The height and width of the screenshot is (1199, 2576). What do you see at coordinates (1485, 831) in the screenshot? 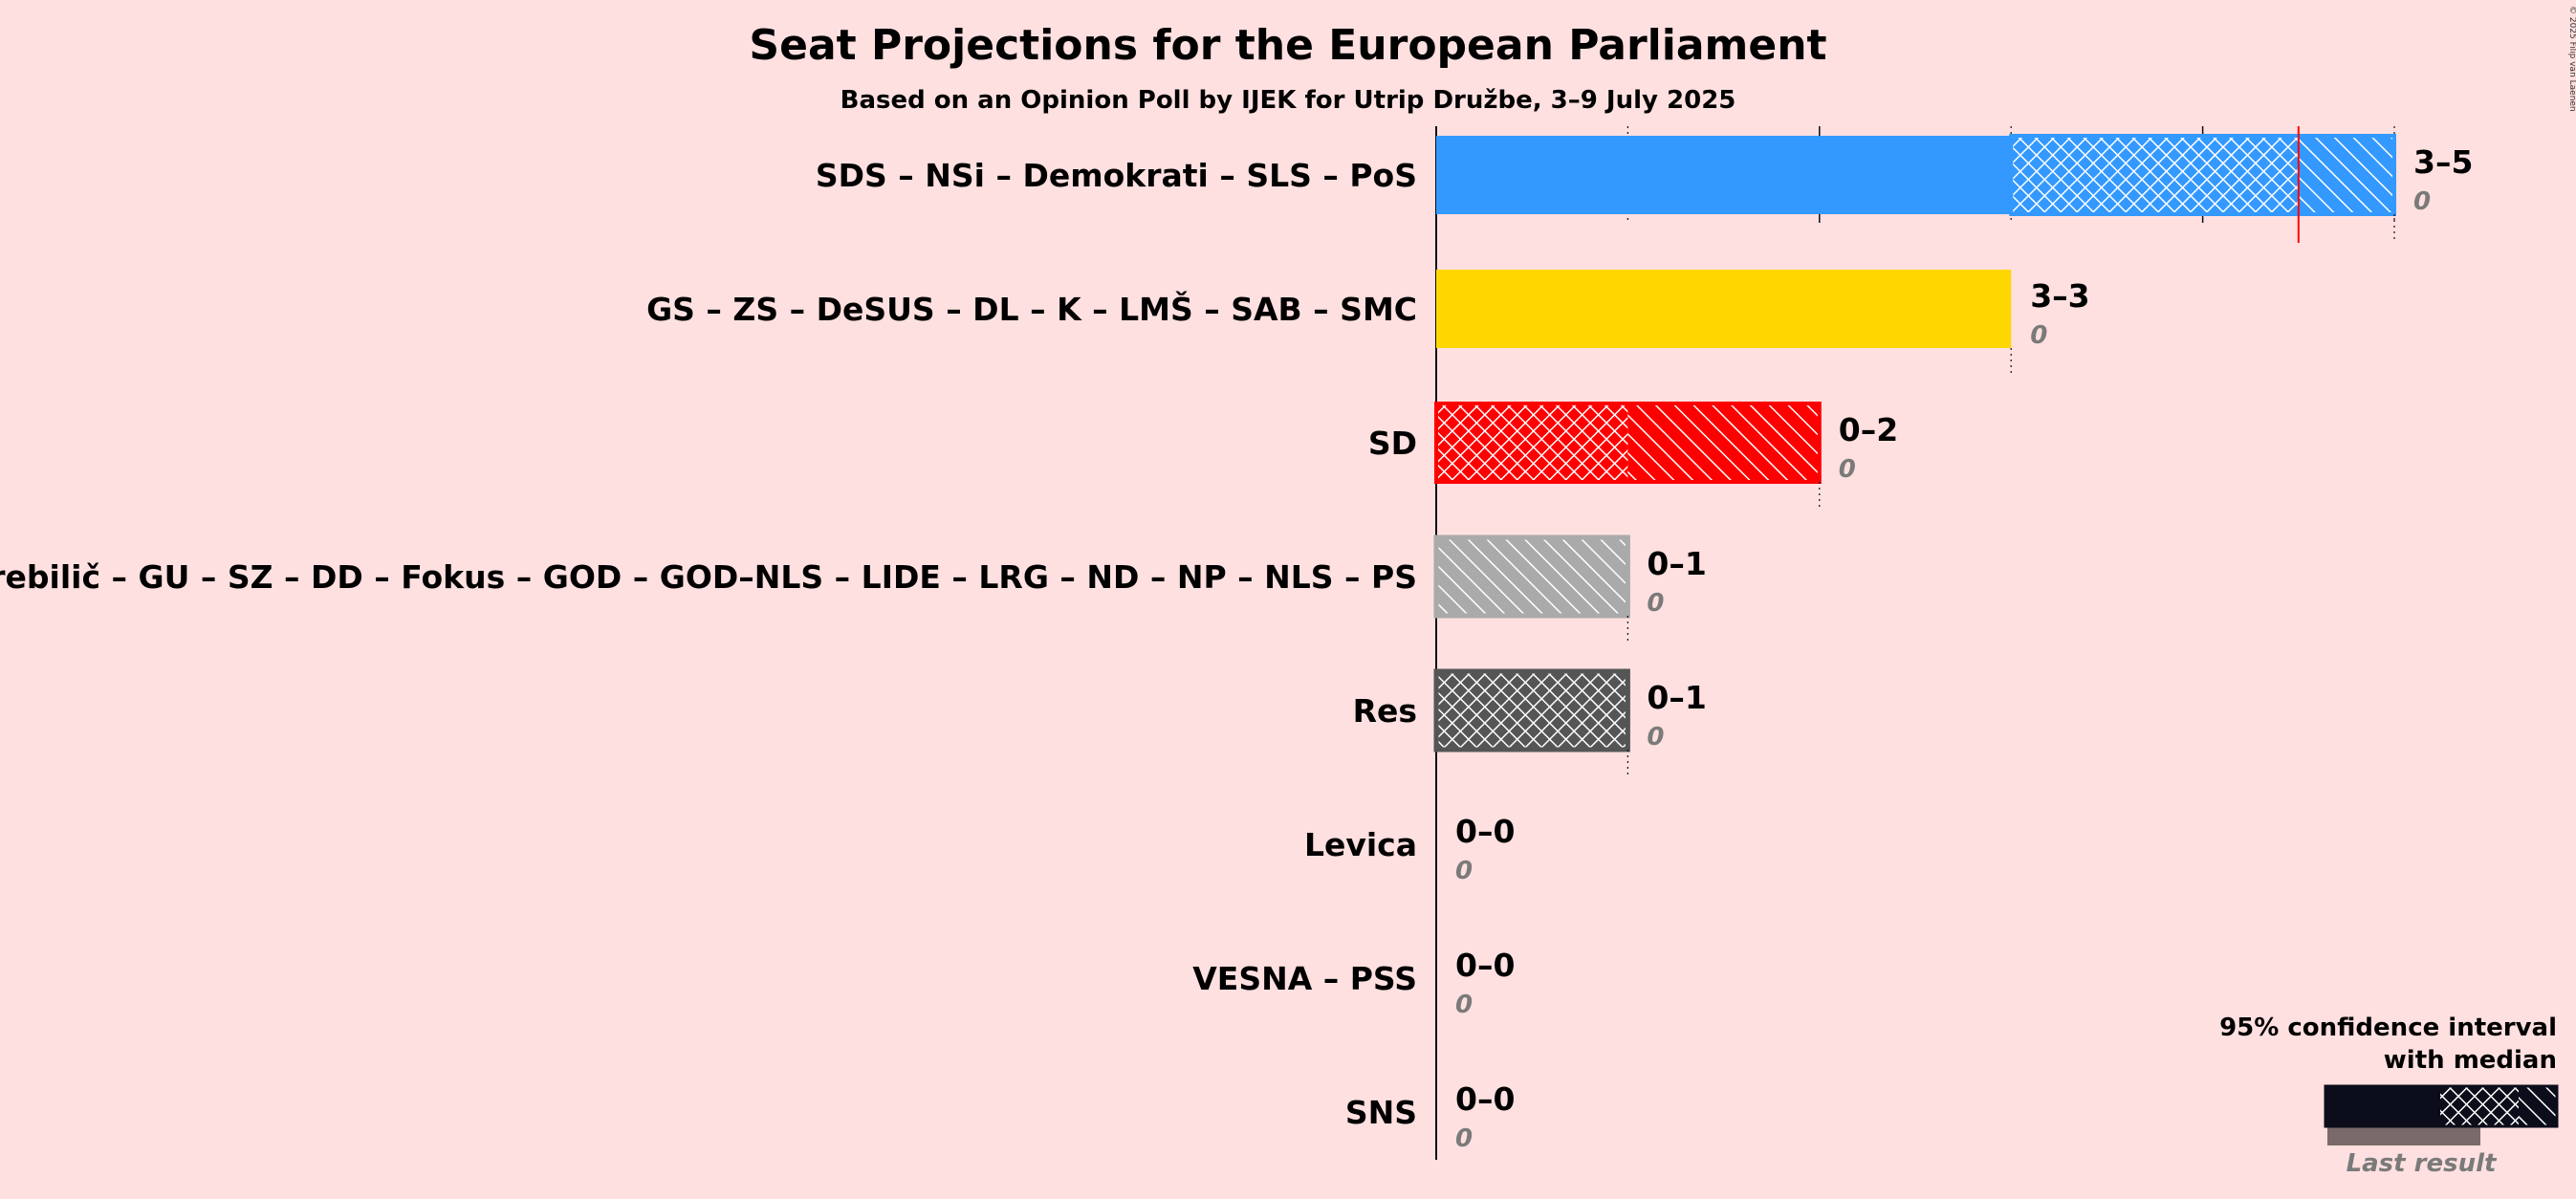
I see `range-label-5: 0–0` at bounding box center [1485, 831].